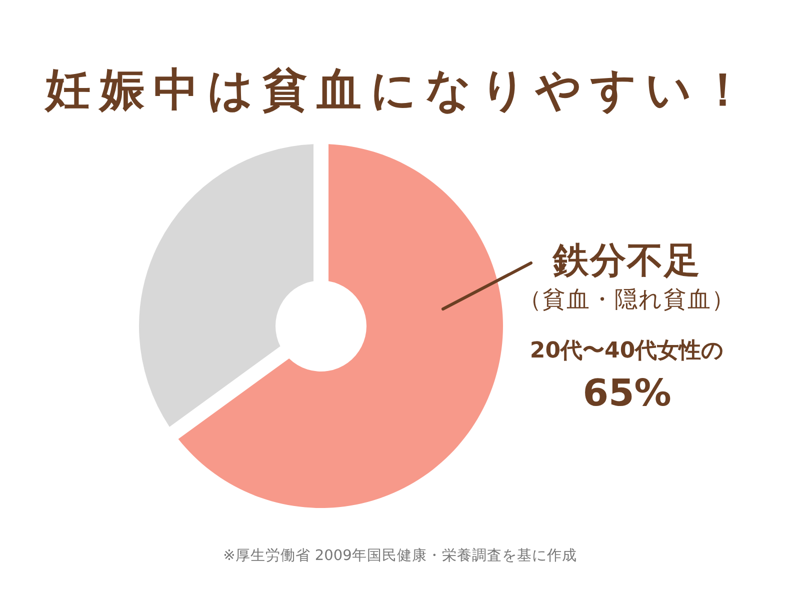  Describe the element at coordinates (400, 556) in the screenshot. I see `text: ※厚生労働省 2009年国民健康・栄養調査を基に作成` at that location.